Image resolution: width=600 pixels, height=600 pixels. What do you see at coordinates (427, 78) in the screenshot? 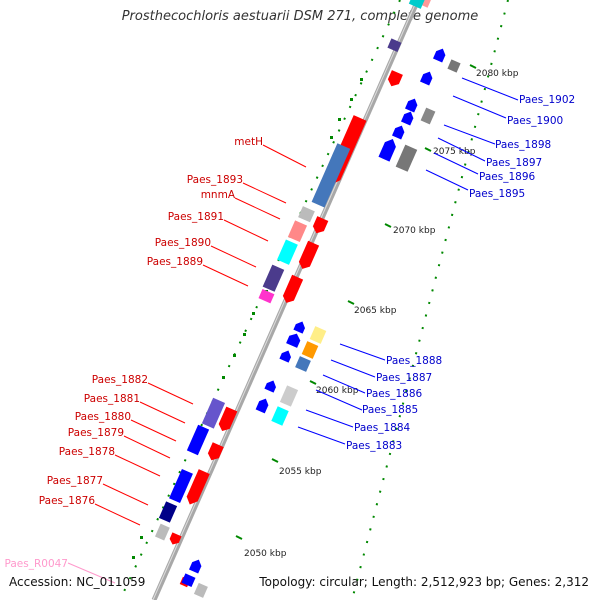
I see `gene-Paes_1900` at bounding box center [427, 78].